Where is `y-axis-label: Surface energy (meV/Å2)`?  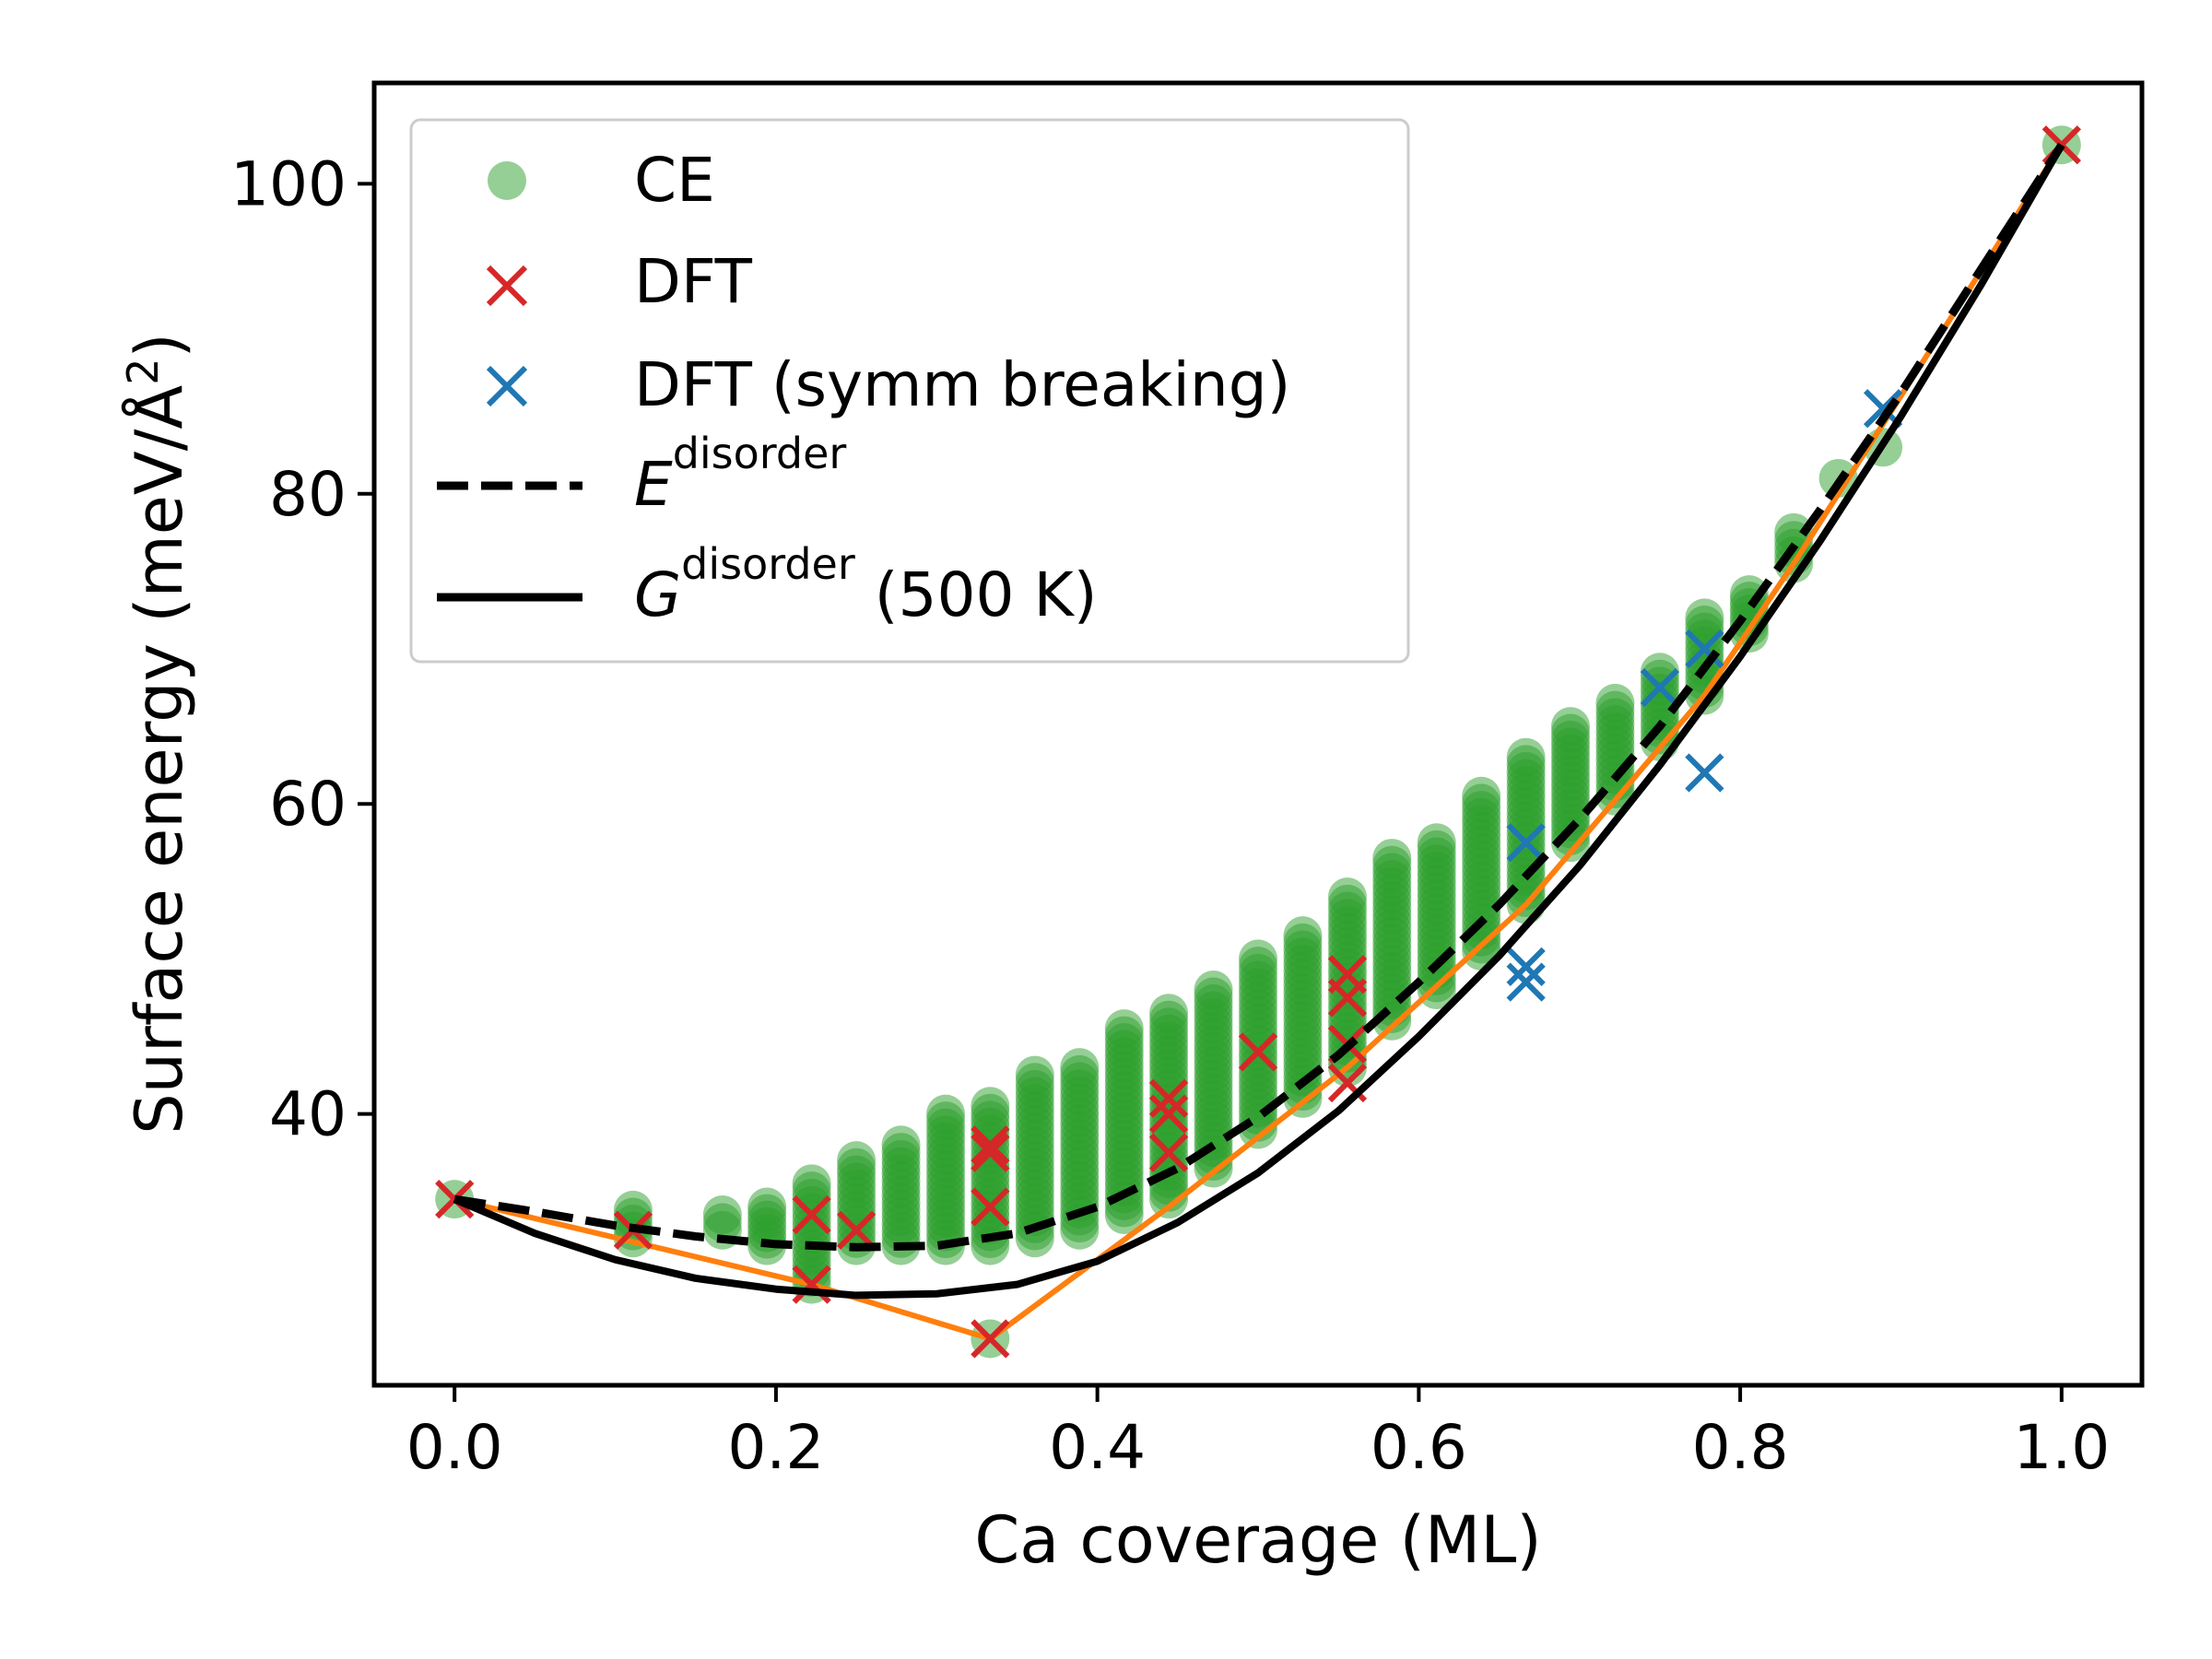
y-axis-label: Surface energy (meV/Å2) is located at coordinates (157, 734).